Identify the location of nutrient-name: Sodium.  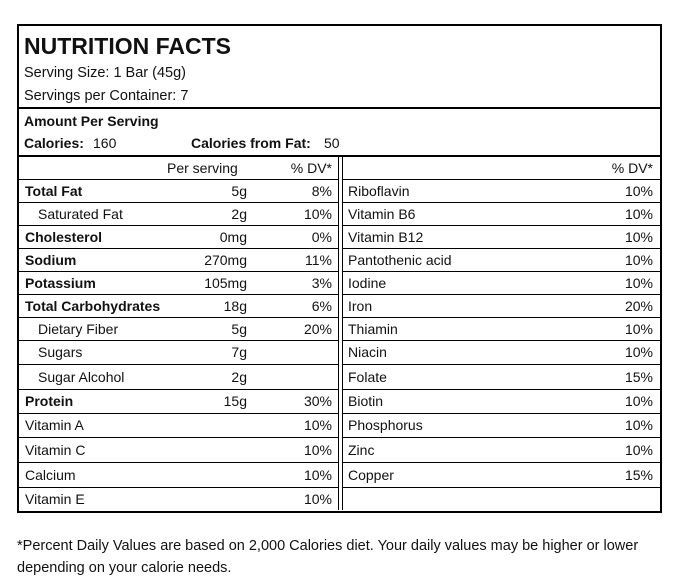
(51, 259).